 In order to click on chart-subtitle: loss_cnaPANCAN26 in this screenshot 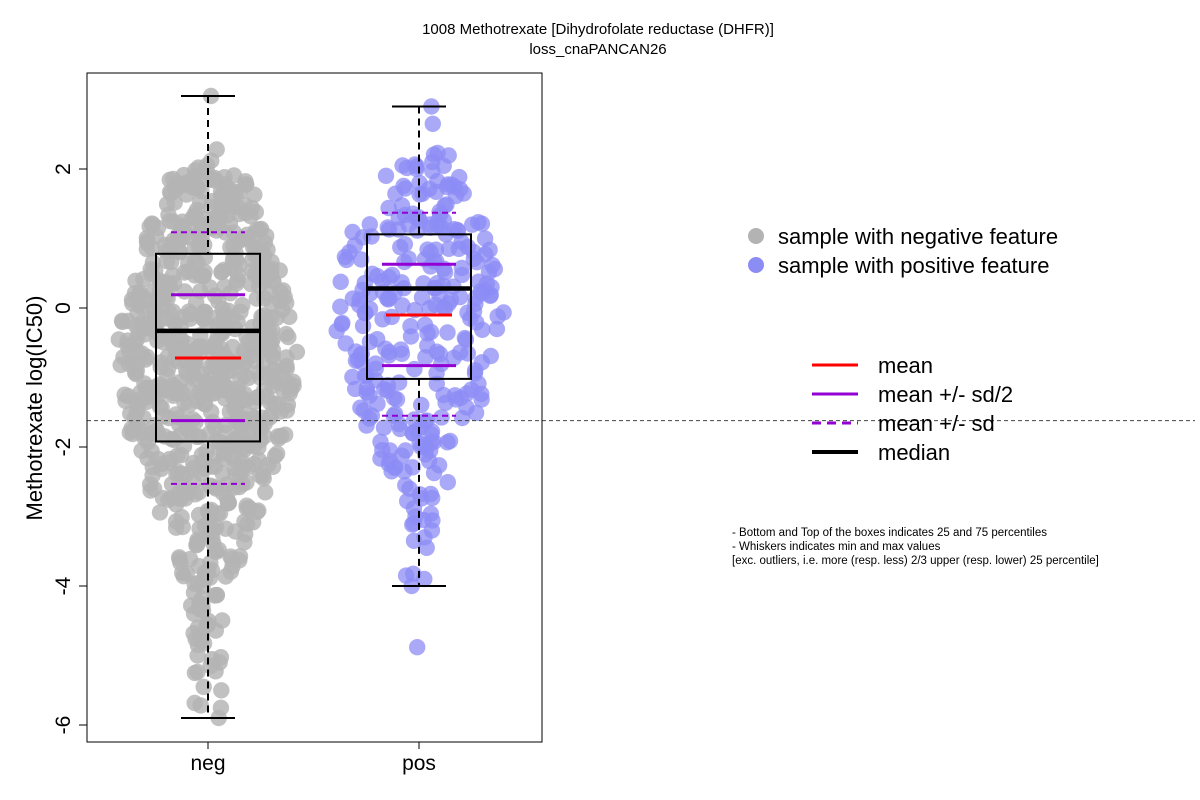, I will do `click(597, 49)`.